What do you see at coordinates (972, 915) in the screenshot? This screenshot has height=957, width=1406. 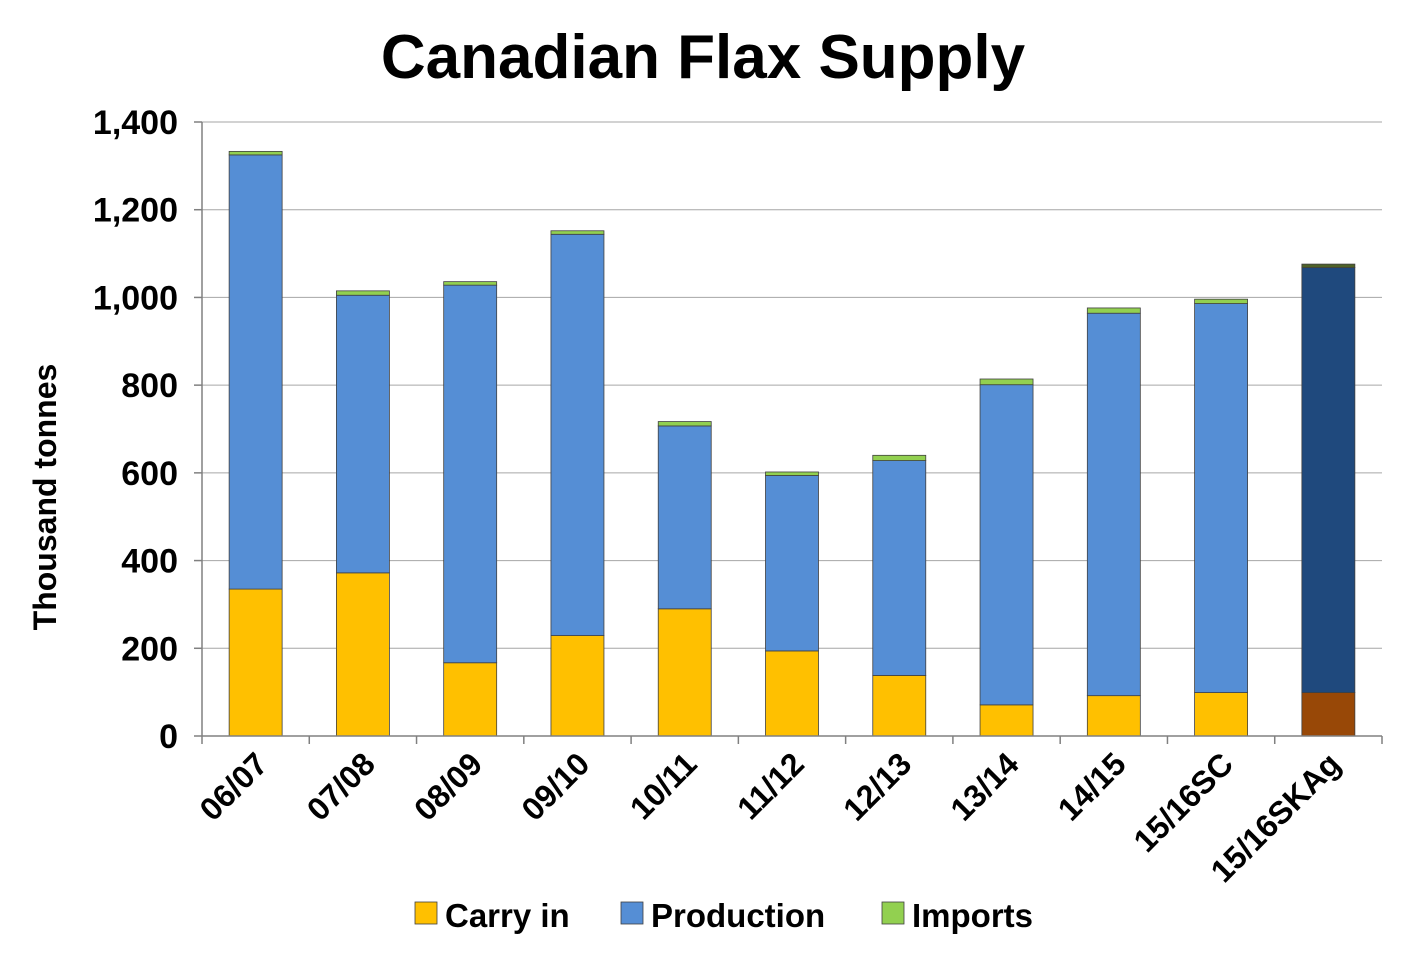 I see `legend-label: Imports` at bounding box center [972, 915].